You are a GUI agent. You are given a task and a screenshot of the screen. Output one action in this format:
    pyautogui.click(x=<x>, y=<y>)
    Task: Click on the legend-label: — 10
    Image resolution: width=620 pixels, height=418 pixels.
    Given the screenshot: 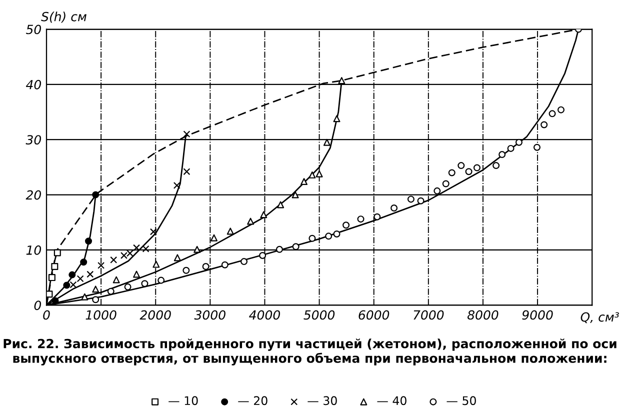 What is the action you would take?
    pyautogui.click(x=183, y=401)
    